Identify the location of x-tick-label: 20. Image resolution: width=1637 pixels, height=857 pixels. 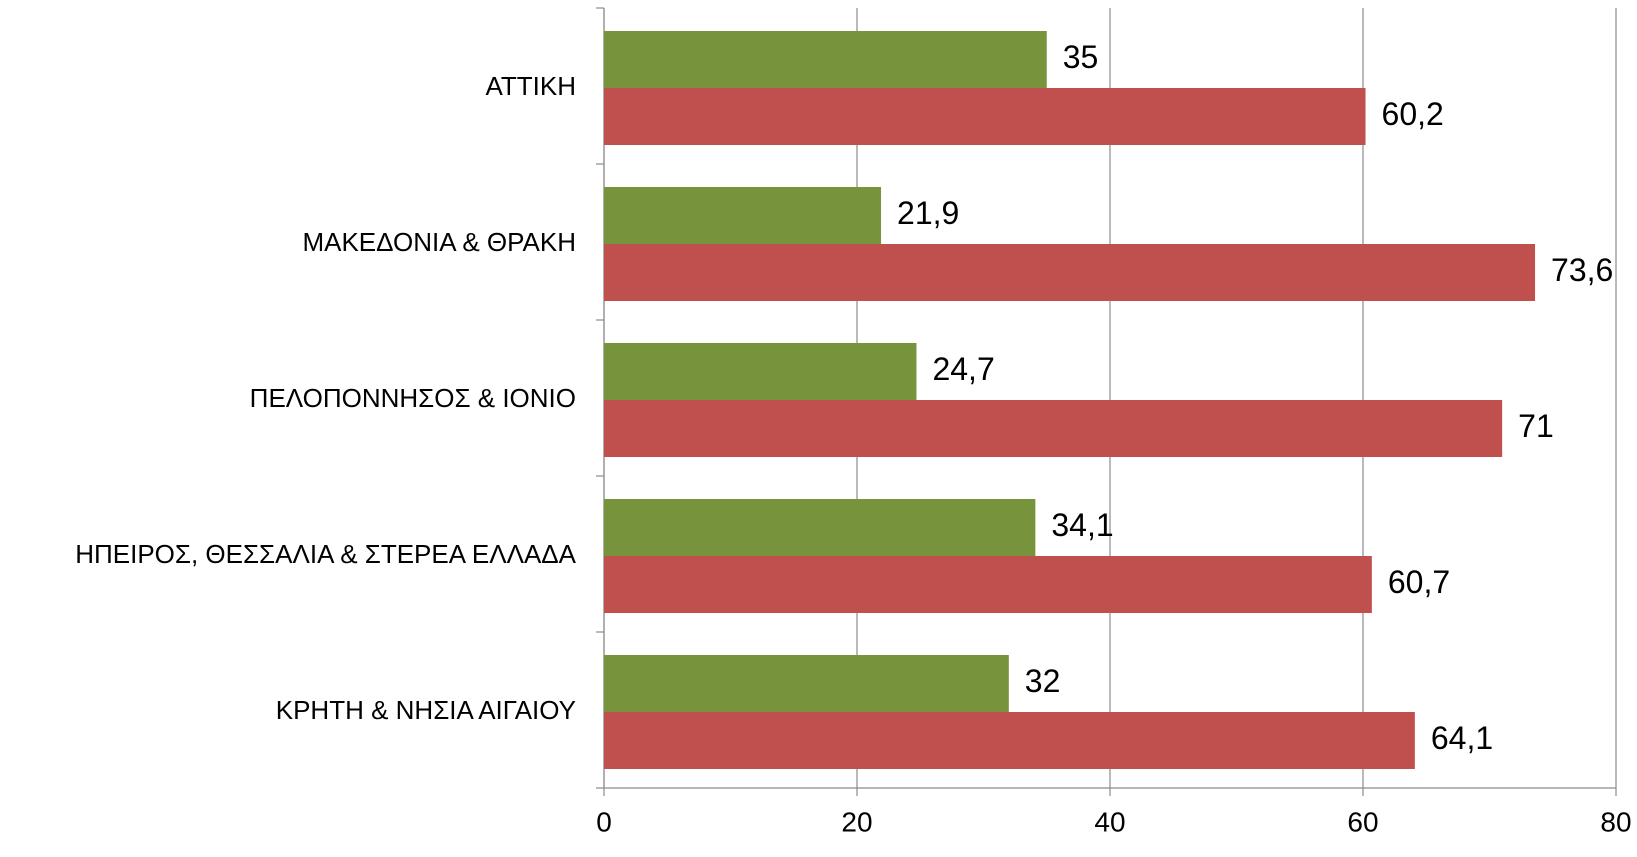
(856, 821).